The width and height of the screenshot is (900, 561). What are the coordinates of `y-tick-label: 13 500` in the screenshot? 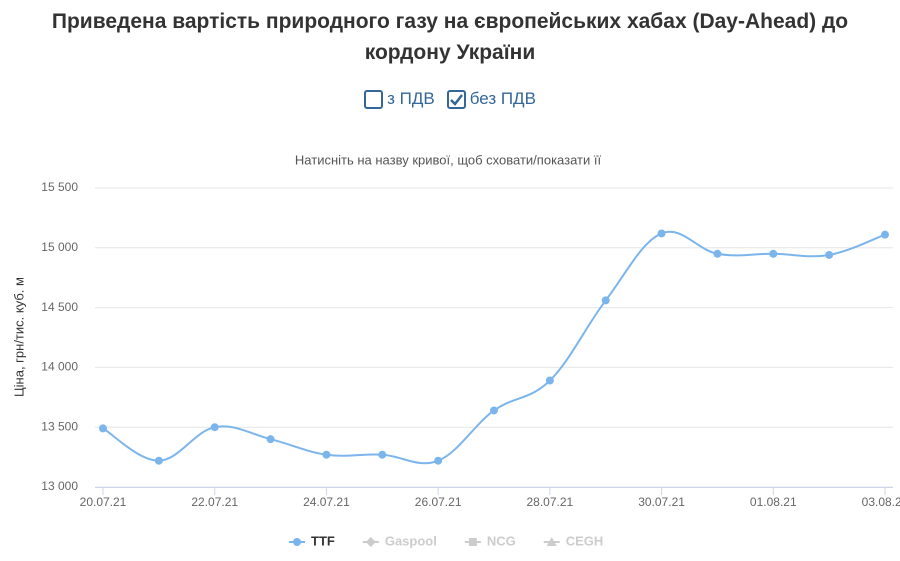 It's located at (59, 426).